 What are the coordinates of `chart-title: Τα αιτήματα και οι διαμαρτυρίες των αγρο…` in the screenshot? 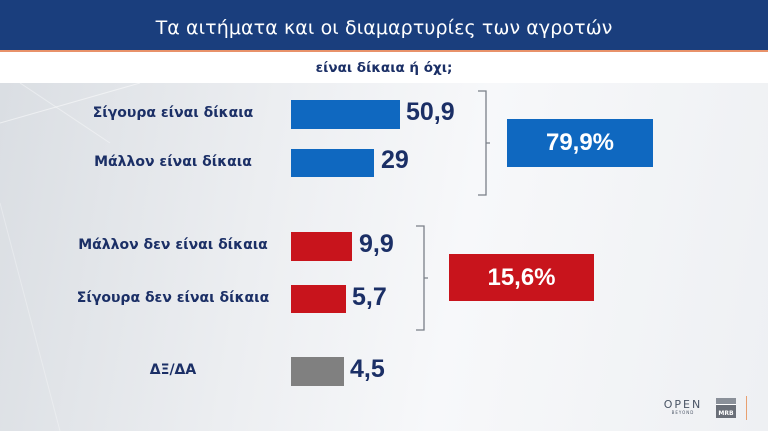 It's located at (384, 28).